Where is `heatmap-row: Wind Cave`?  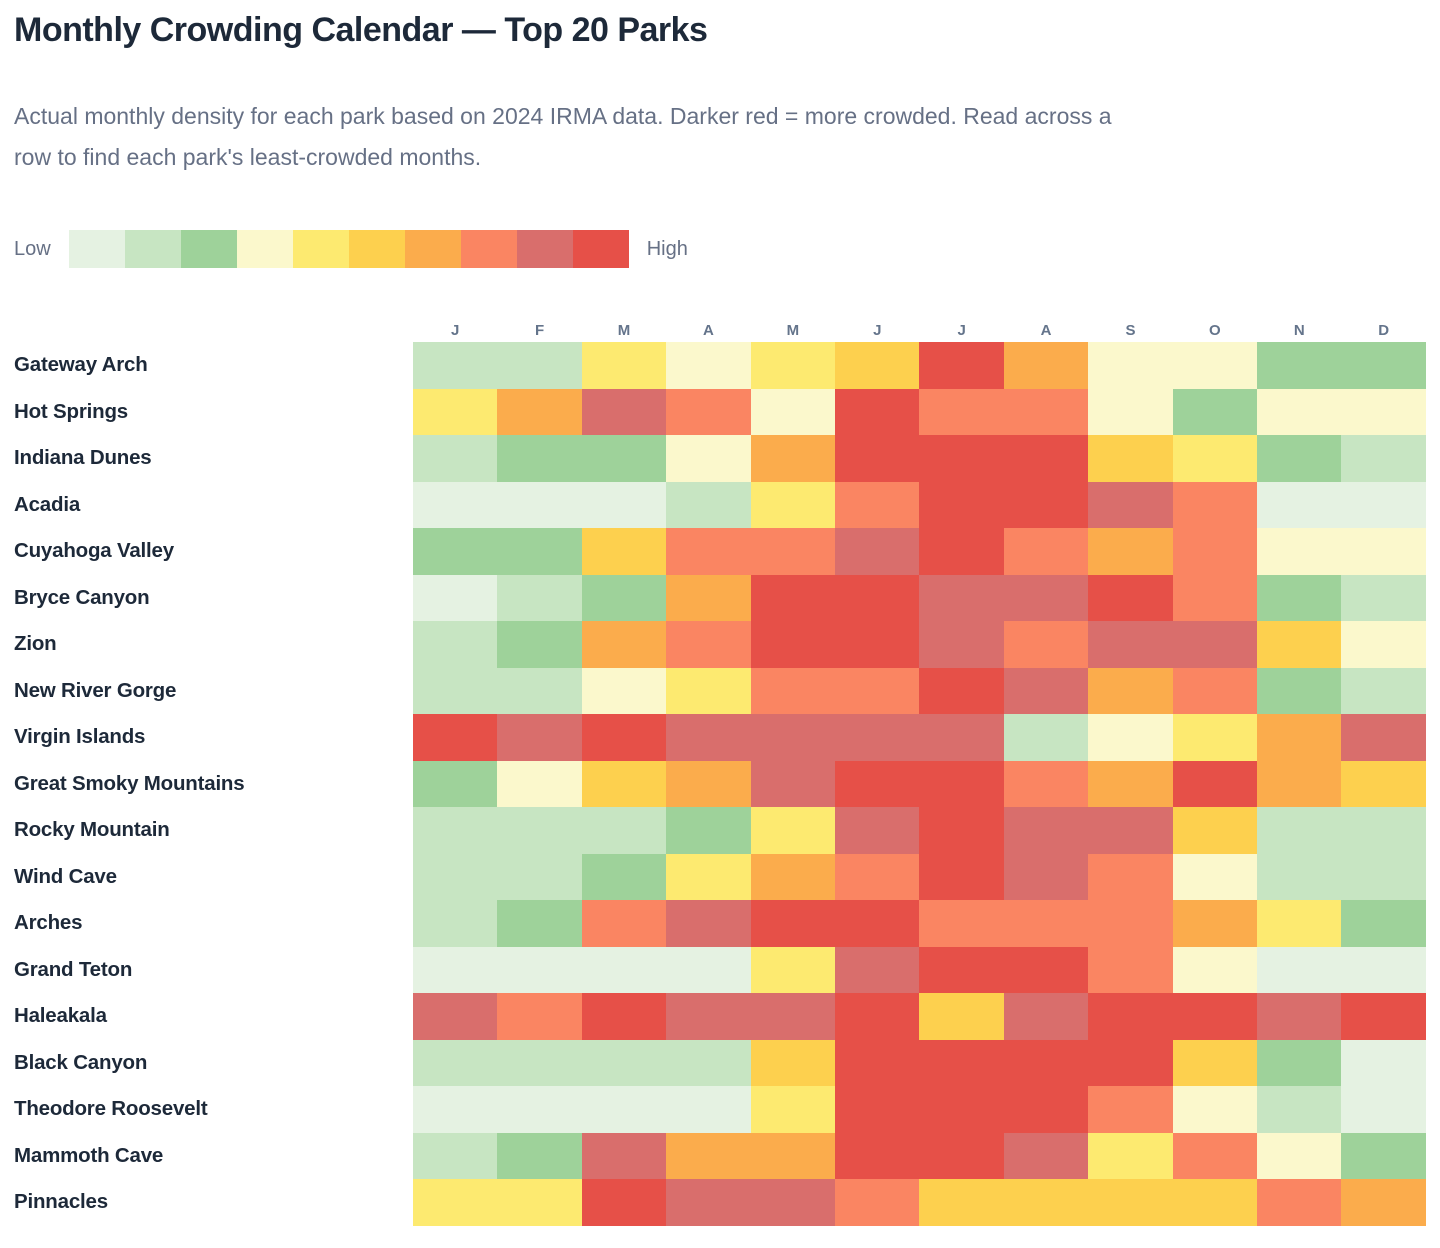 heatmap-row: Wind Cave is located at coordinates (720, 876).